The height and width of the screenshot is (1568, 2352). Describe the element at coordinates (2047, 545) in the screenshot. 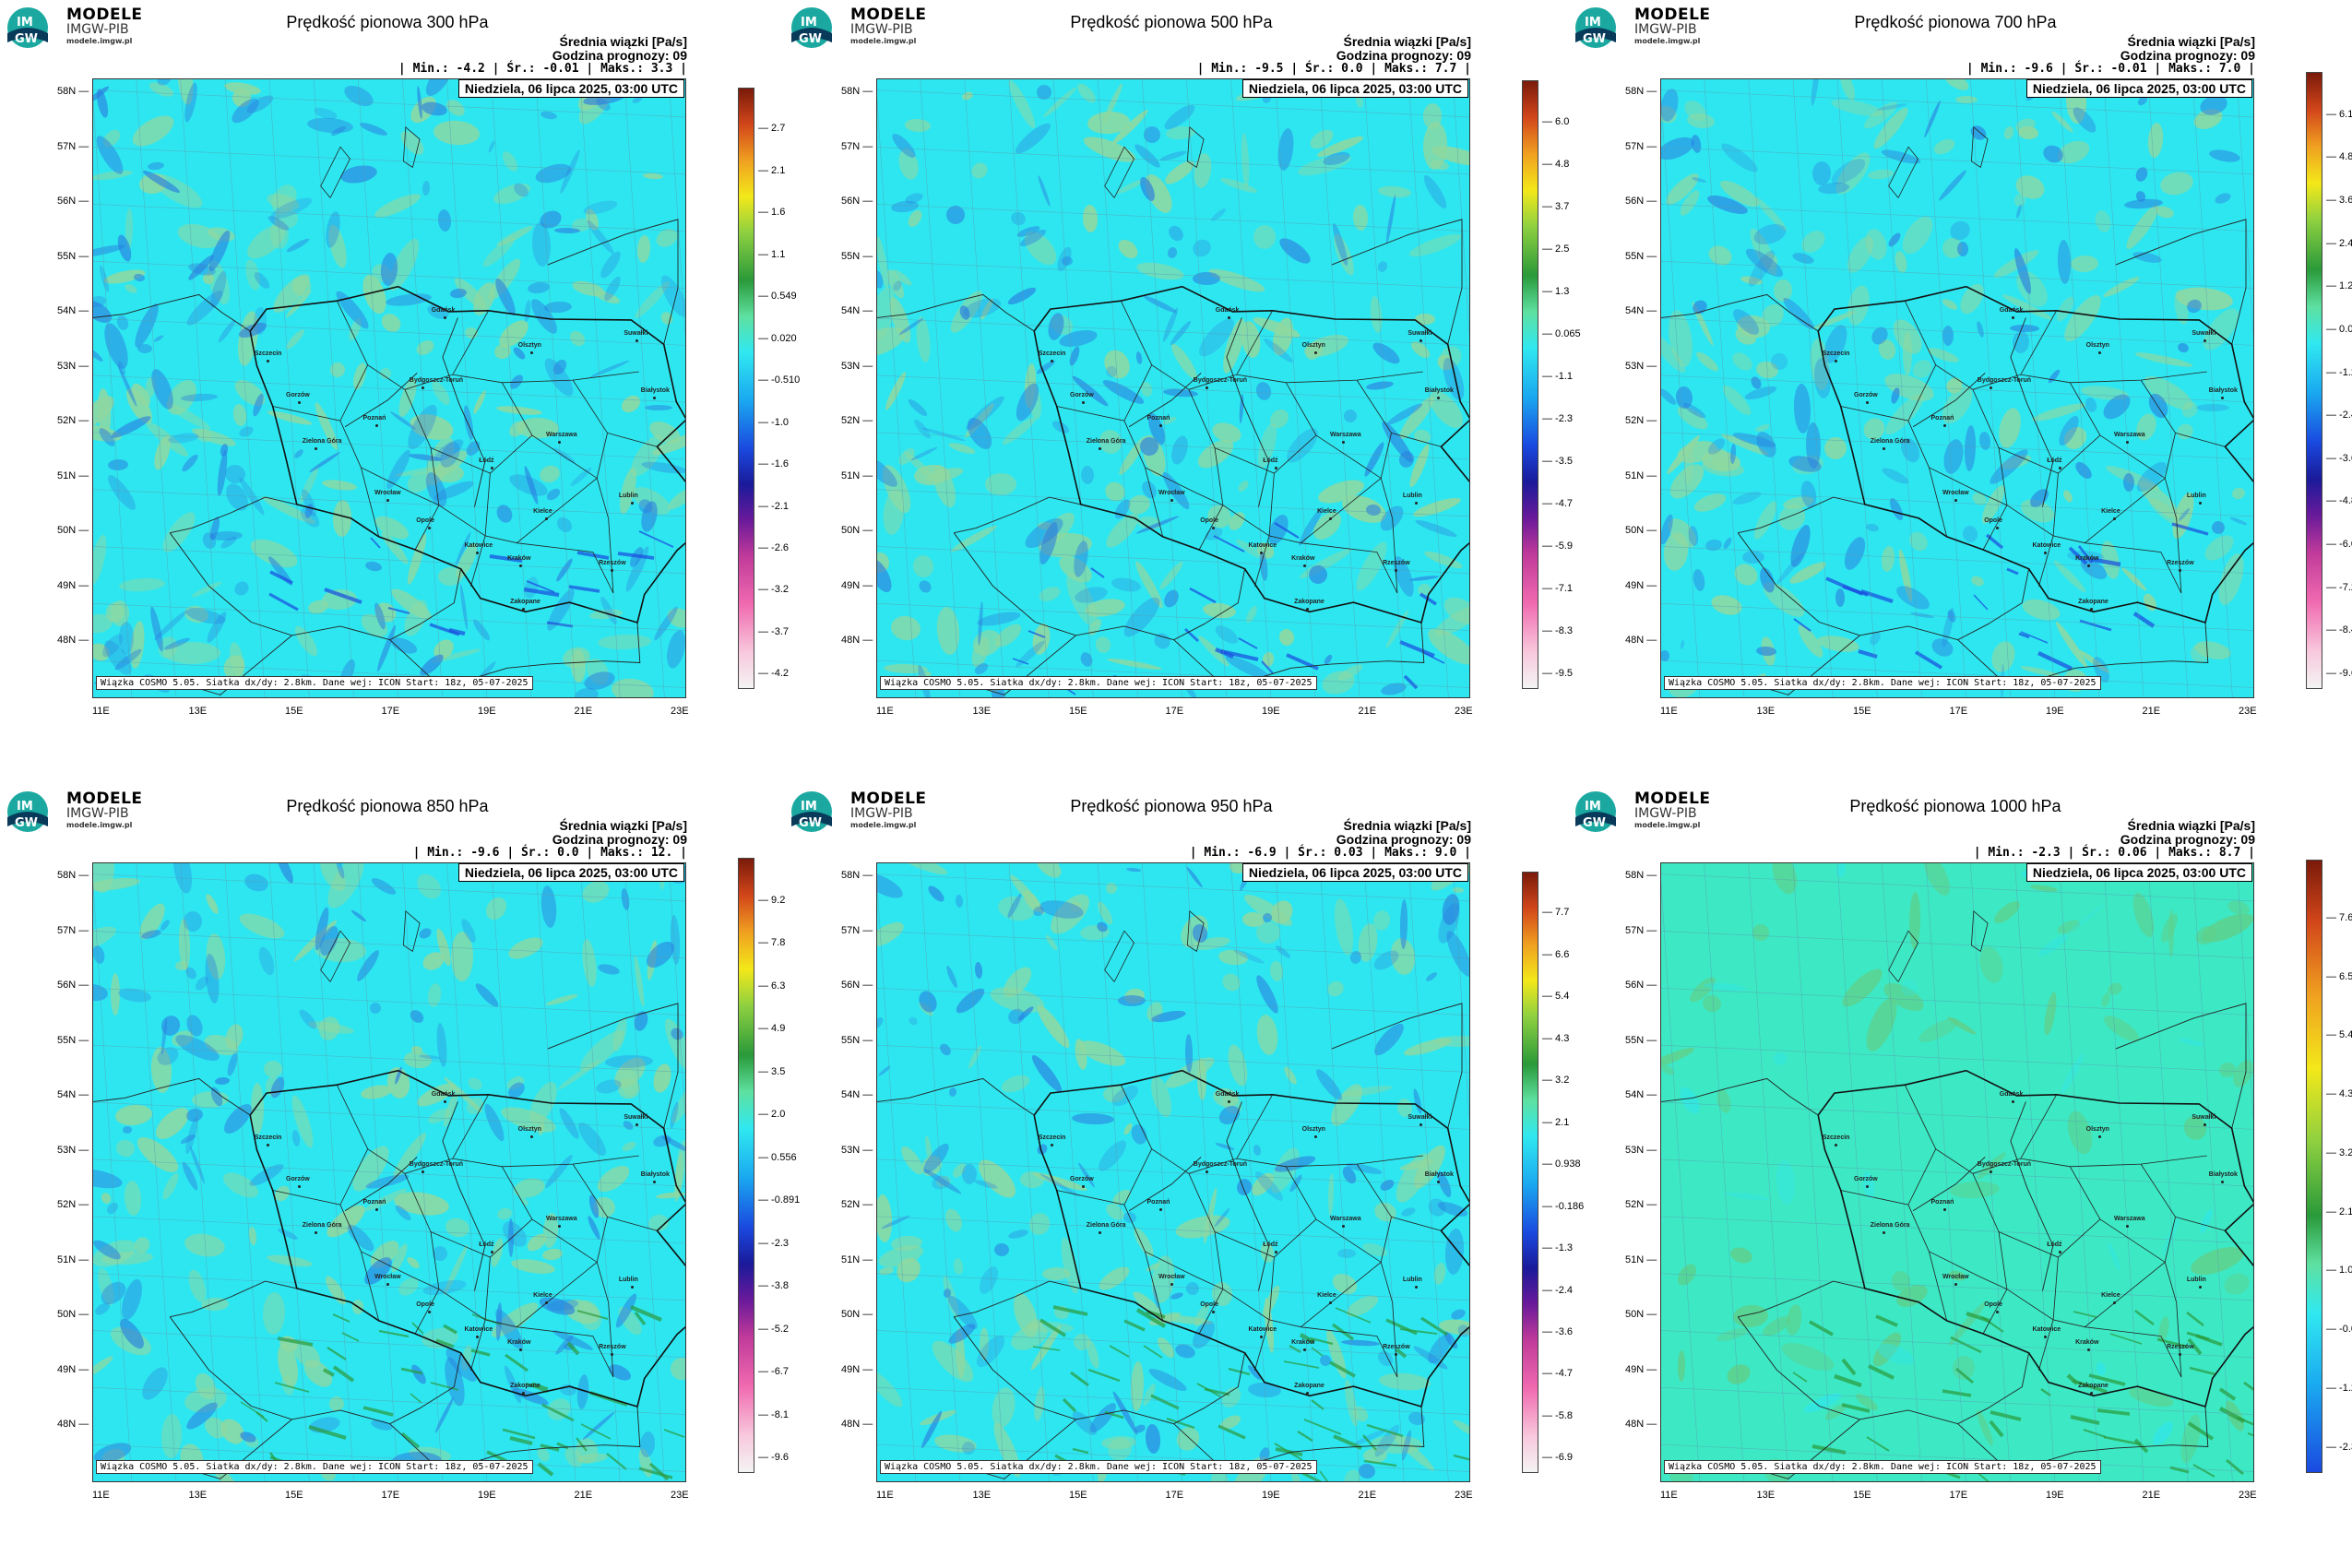

I see `city-label: Katowice` at that location.